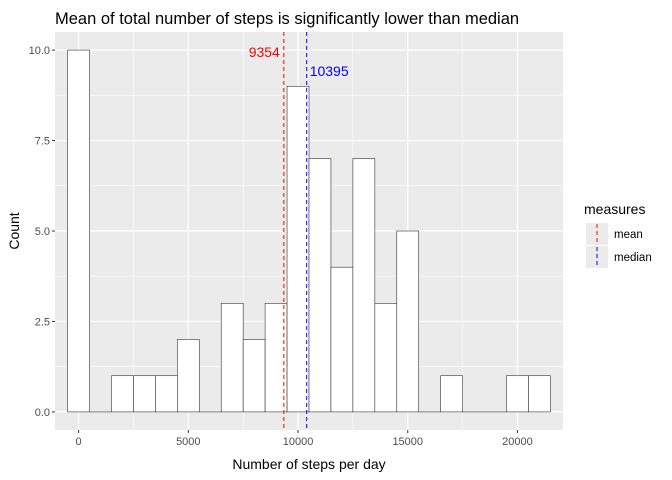 This screenshot has height=480, width=672. Describe the element at coordinates (39, 51) in the screenshot. I see `y-tick-label: 10.0` at that location.